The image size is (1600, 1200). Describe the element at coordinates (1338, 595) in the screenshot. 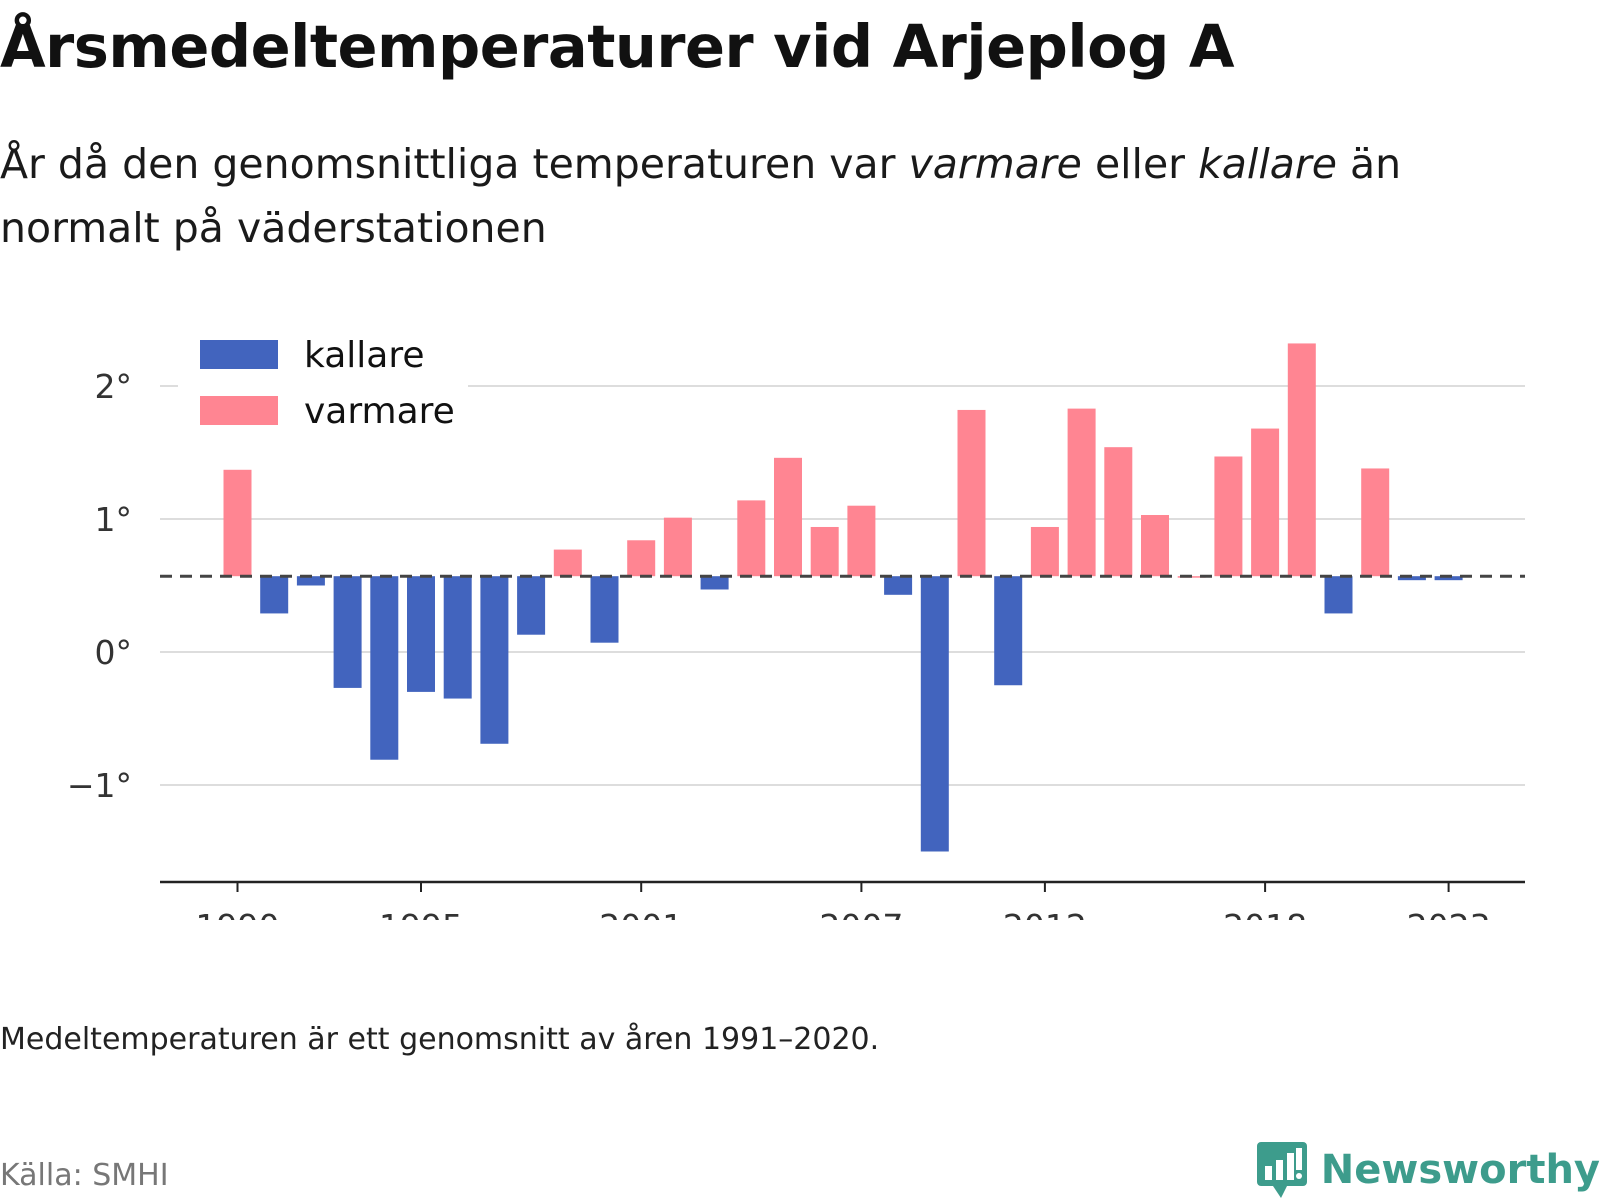

I see `bar-2020` at that location.